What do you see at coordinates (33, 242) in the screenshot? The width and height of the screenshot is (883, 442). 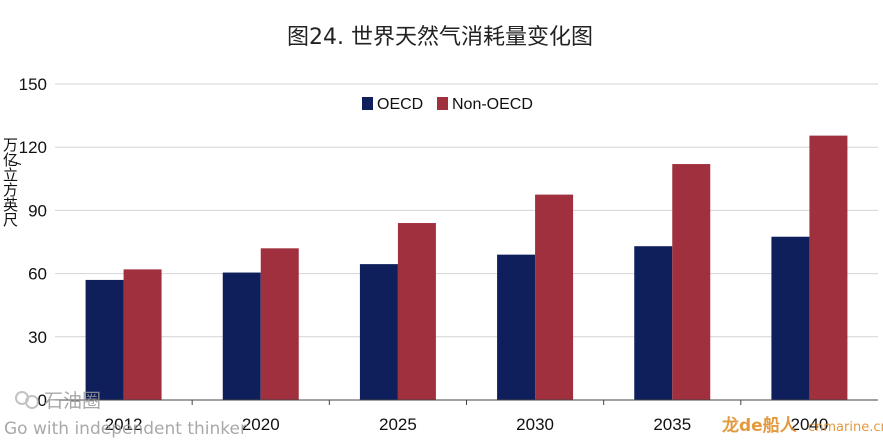 I see `y-tick-labels: 0 30 60 90 120 150` at bounding box center [33, 242].